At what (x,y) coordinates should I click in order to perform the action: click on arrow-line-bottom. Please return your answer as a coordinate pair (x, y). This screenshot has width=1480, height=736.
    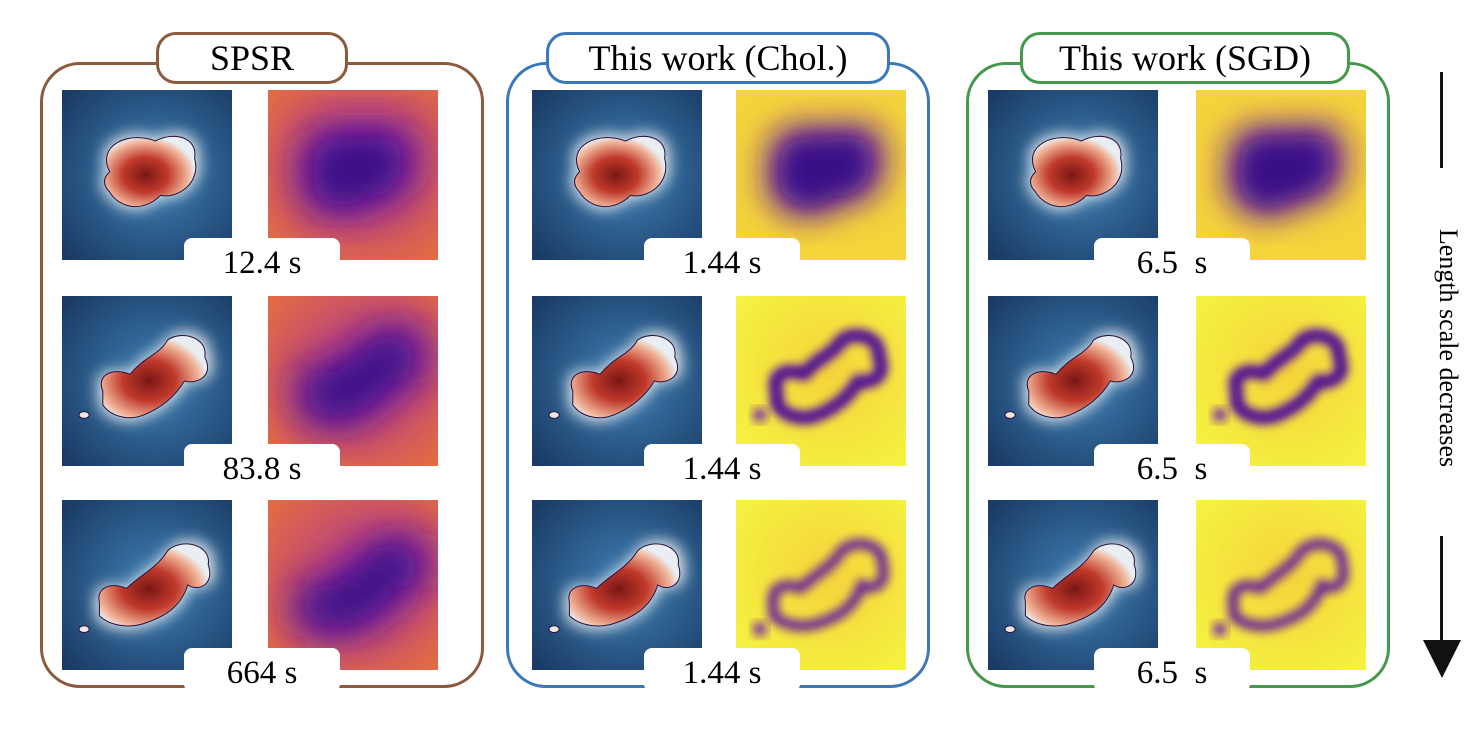
    Looking at the image, I should click on (1441, 590).